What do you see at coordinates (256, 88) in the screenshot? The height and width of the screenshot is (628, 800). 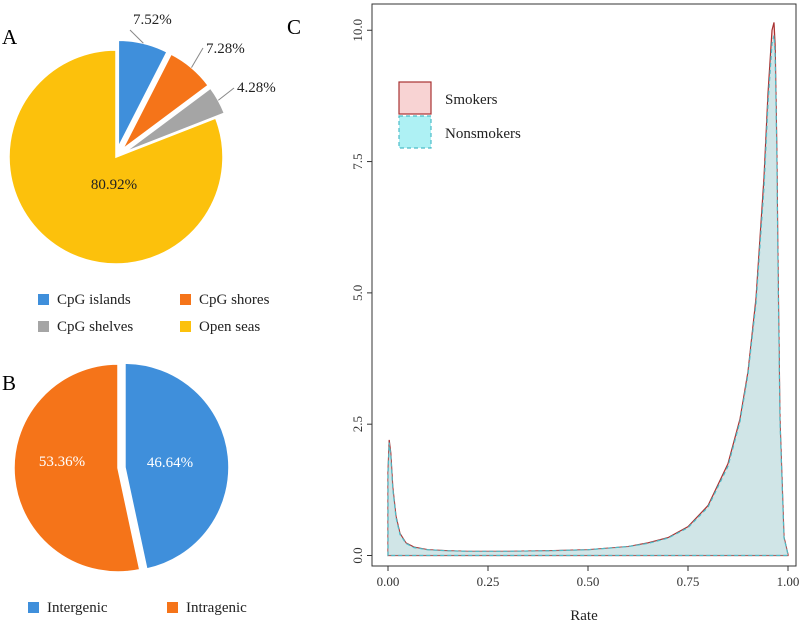 I see `slice-label-cpg-shelves: 4.28%` at bounding box center [256, 88].